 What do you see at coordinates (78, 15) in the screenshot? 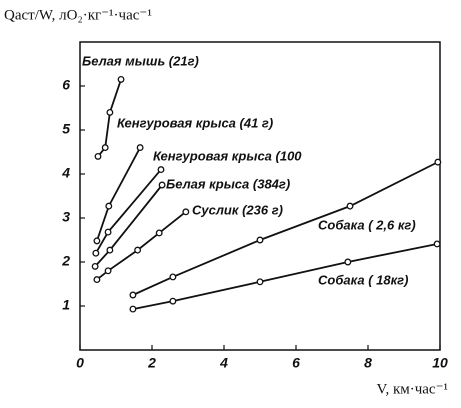
I see `chart-title: Qаст/W, лO₂·кг⁻¹·час⁻¹` at bounding box center [78, 15].